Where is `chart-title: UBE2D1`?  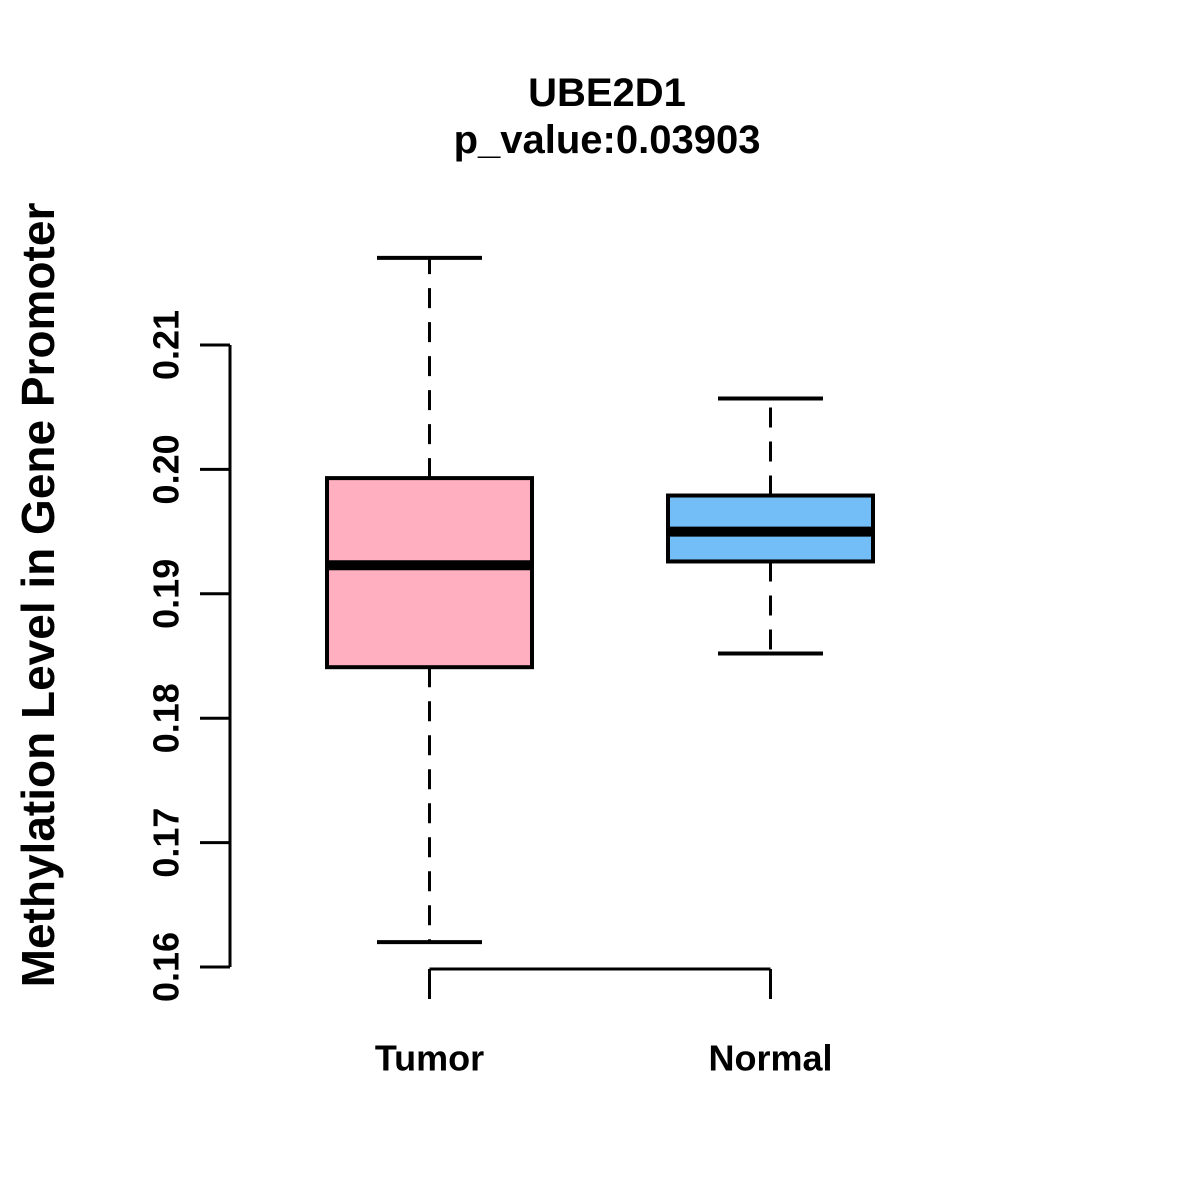 chart-title: UBE2D1 is located at coordinates (607, 93).